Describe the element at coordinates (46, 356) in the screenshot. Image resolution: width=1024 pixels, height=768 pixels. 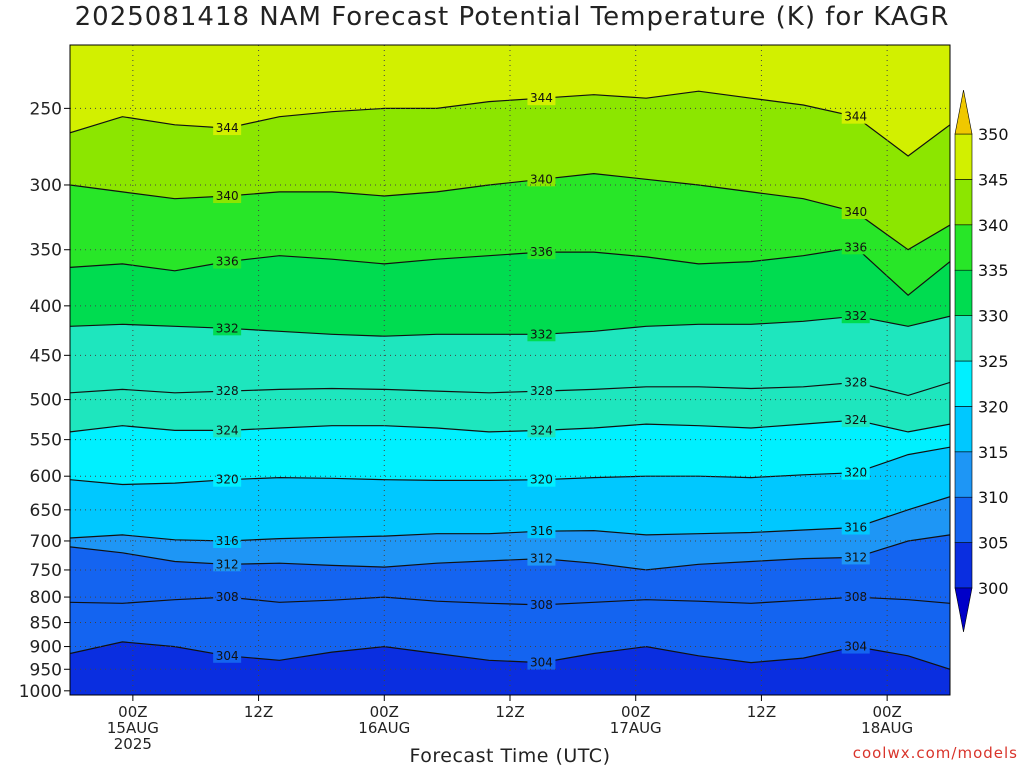
I see `y-tick-label-450: 450` at that location.